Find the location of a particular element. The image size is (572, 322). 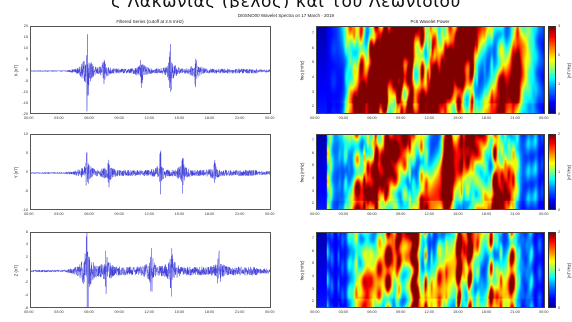

line-ytick: 6 is located at coordinates (26, 231).